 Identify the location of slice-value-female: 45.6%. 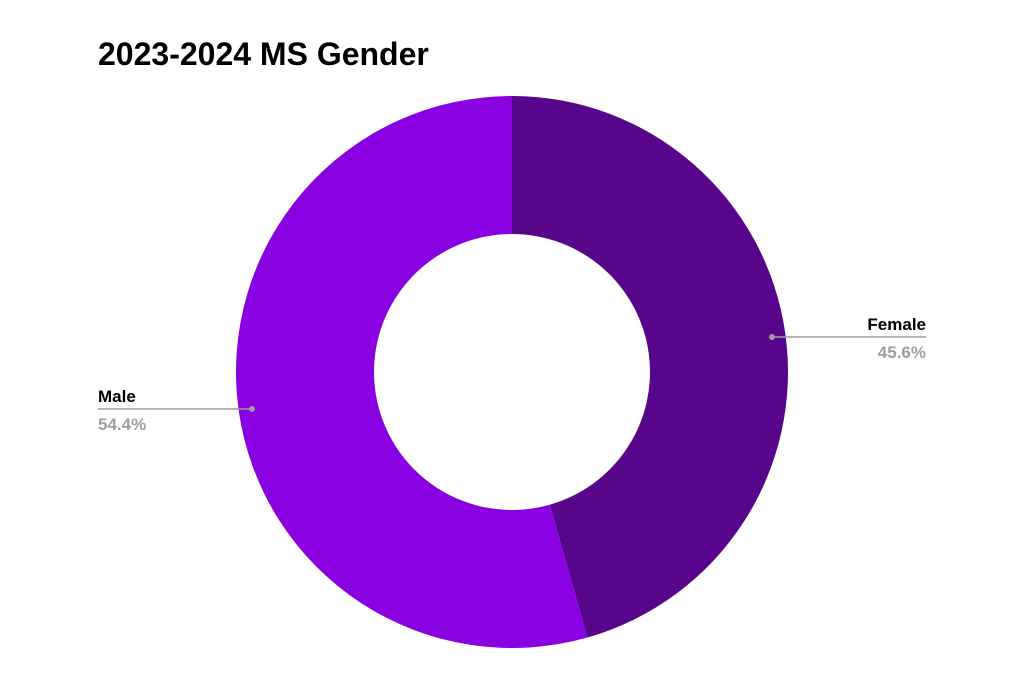
(902, 352).